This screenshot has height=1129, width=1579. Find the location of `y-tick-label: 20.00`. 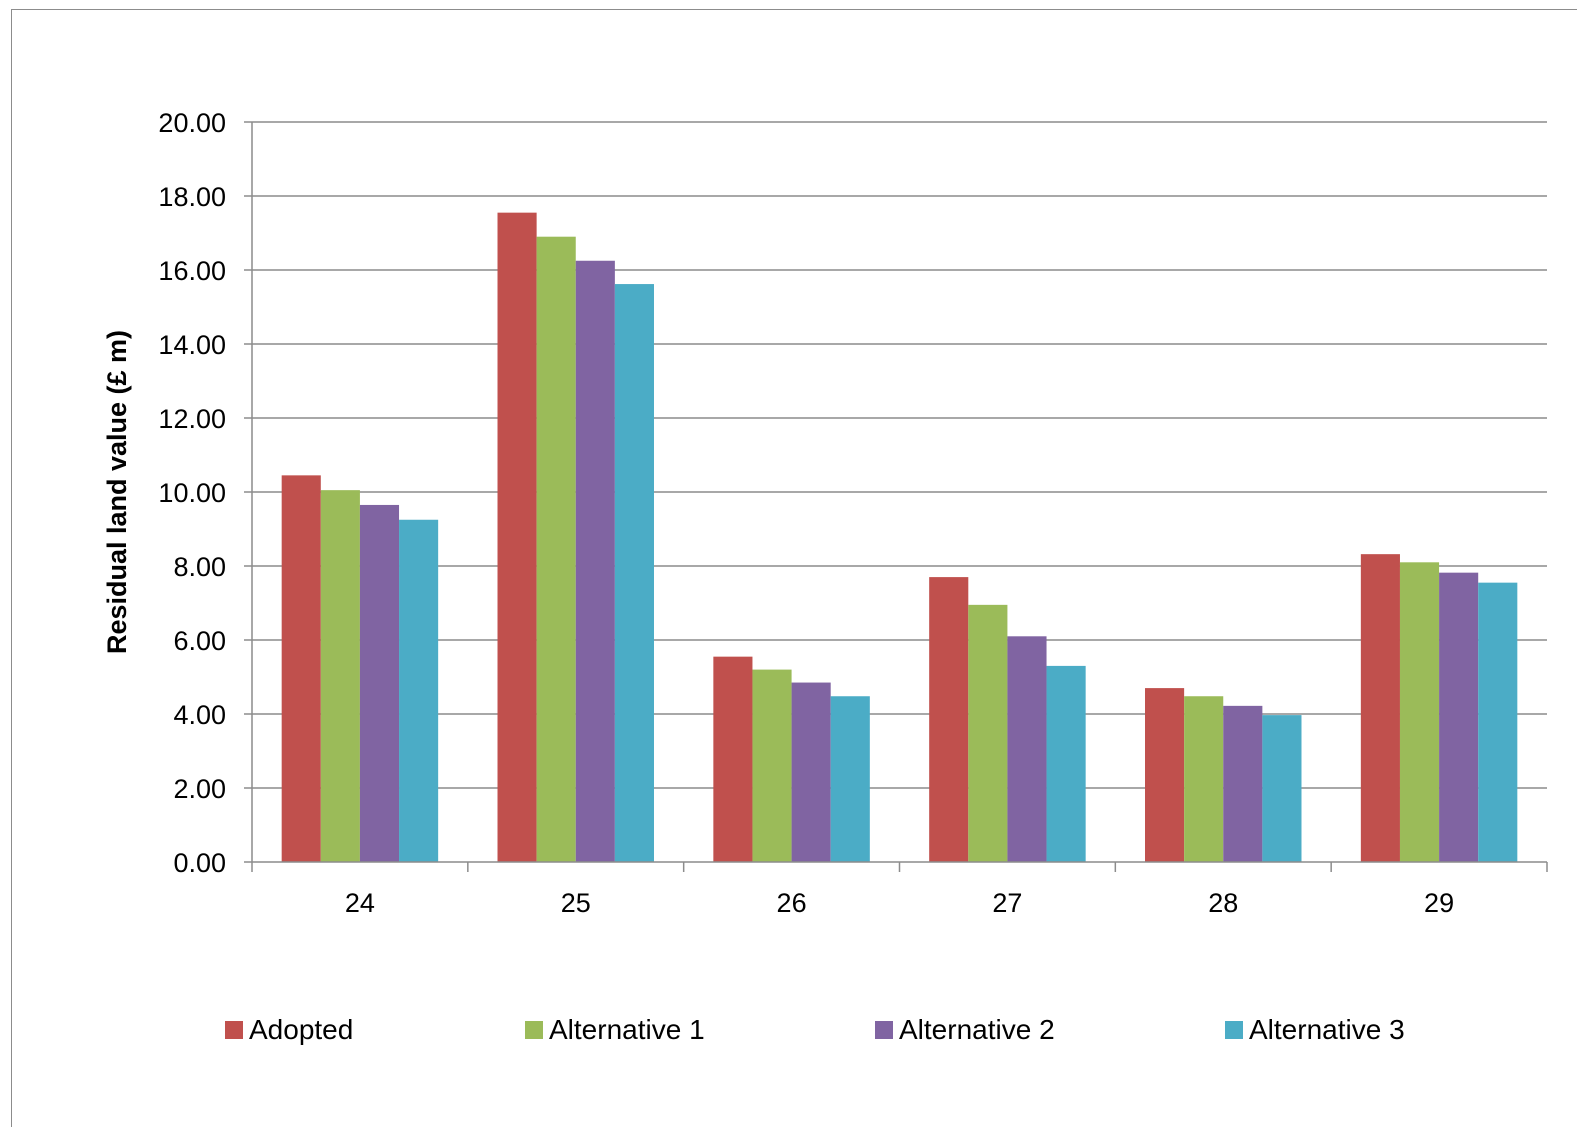

y-tick-label: 20.00 is located at coordinates (192, 123).